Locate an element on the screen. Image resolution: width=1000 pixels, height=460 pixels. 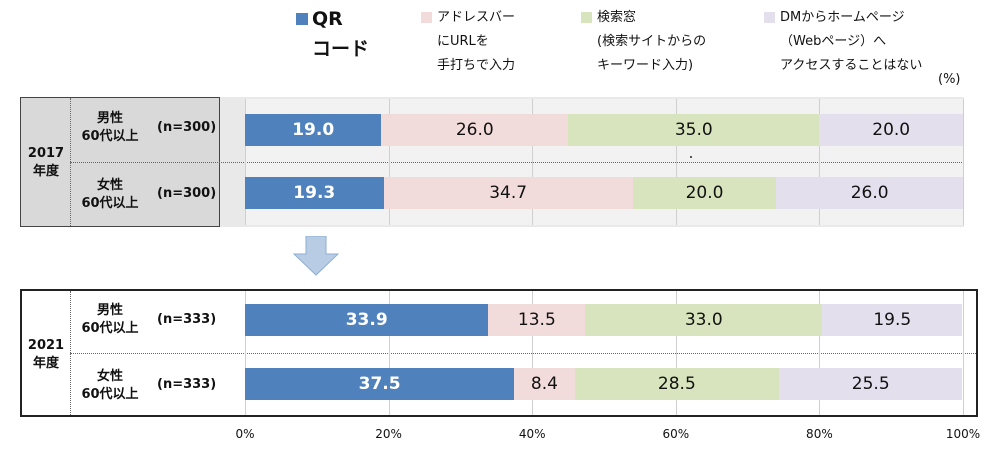
legend-label-search-line-2: (検索サイトからの is located at coordinates (652, 41).